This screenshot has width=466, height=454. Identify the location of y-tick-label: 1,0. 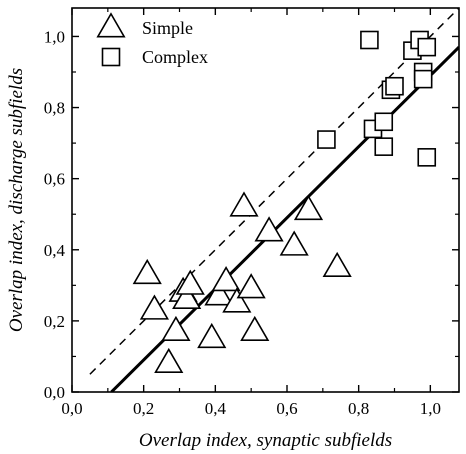
(54, 36).